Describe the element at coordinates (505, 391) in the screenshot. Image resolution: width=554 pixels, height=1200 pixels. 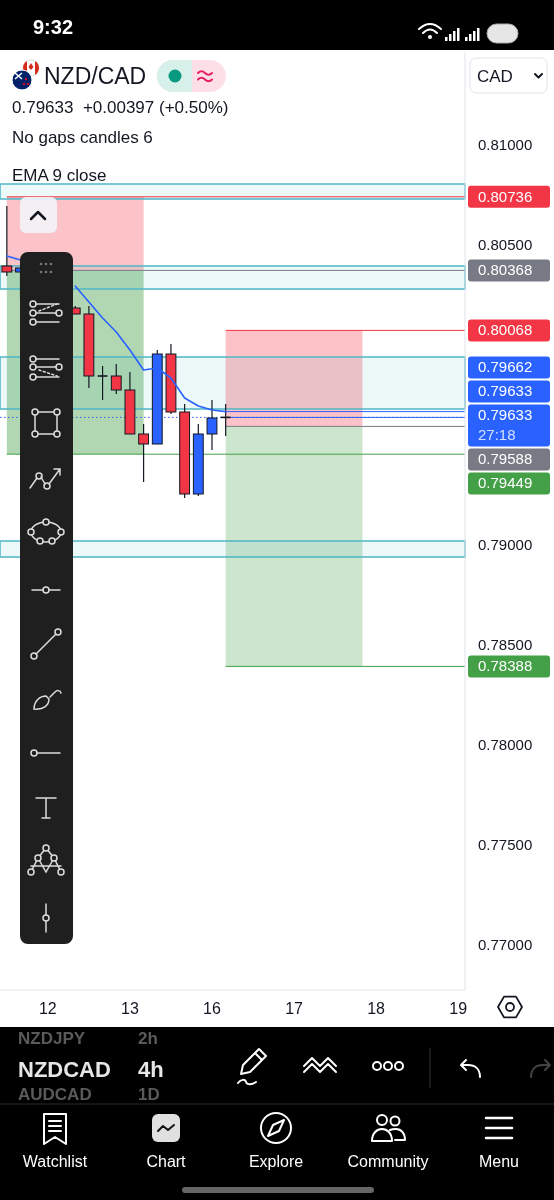
I see `ref-line-label: 0.79633` at that location.